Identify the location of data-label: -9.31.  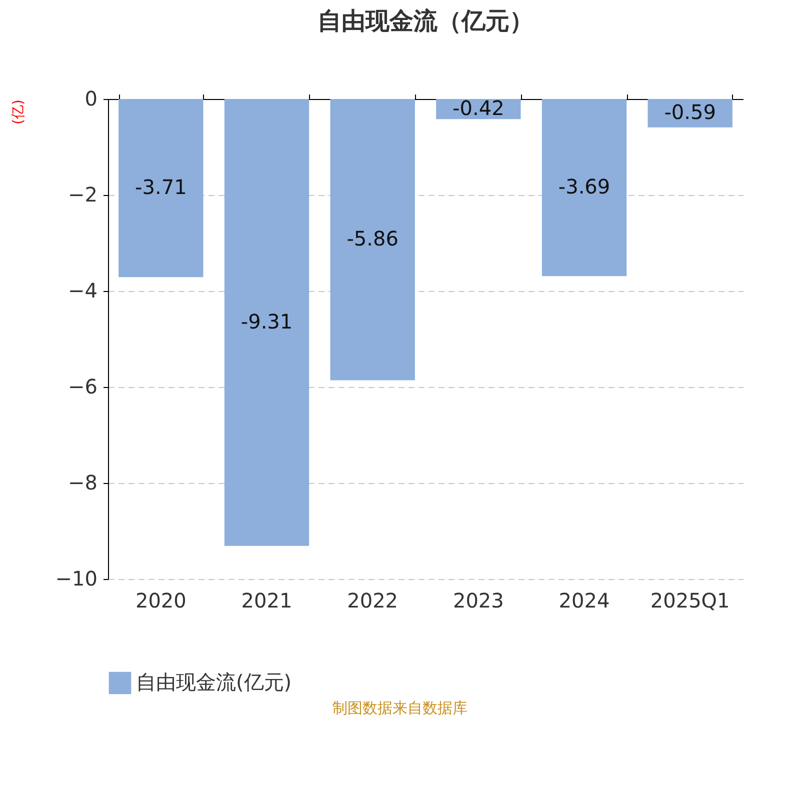
(266, 321).